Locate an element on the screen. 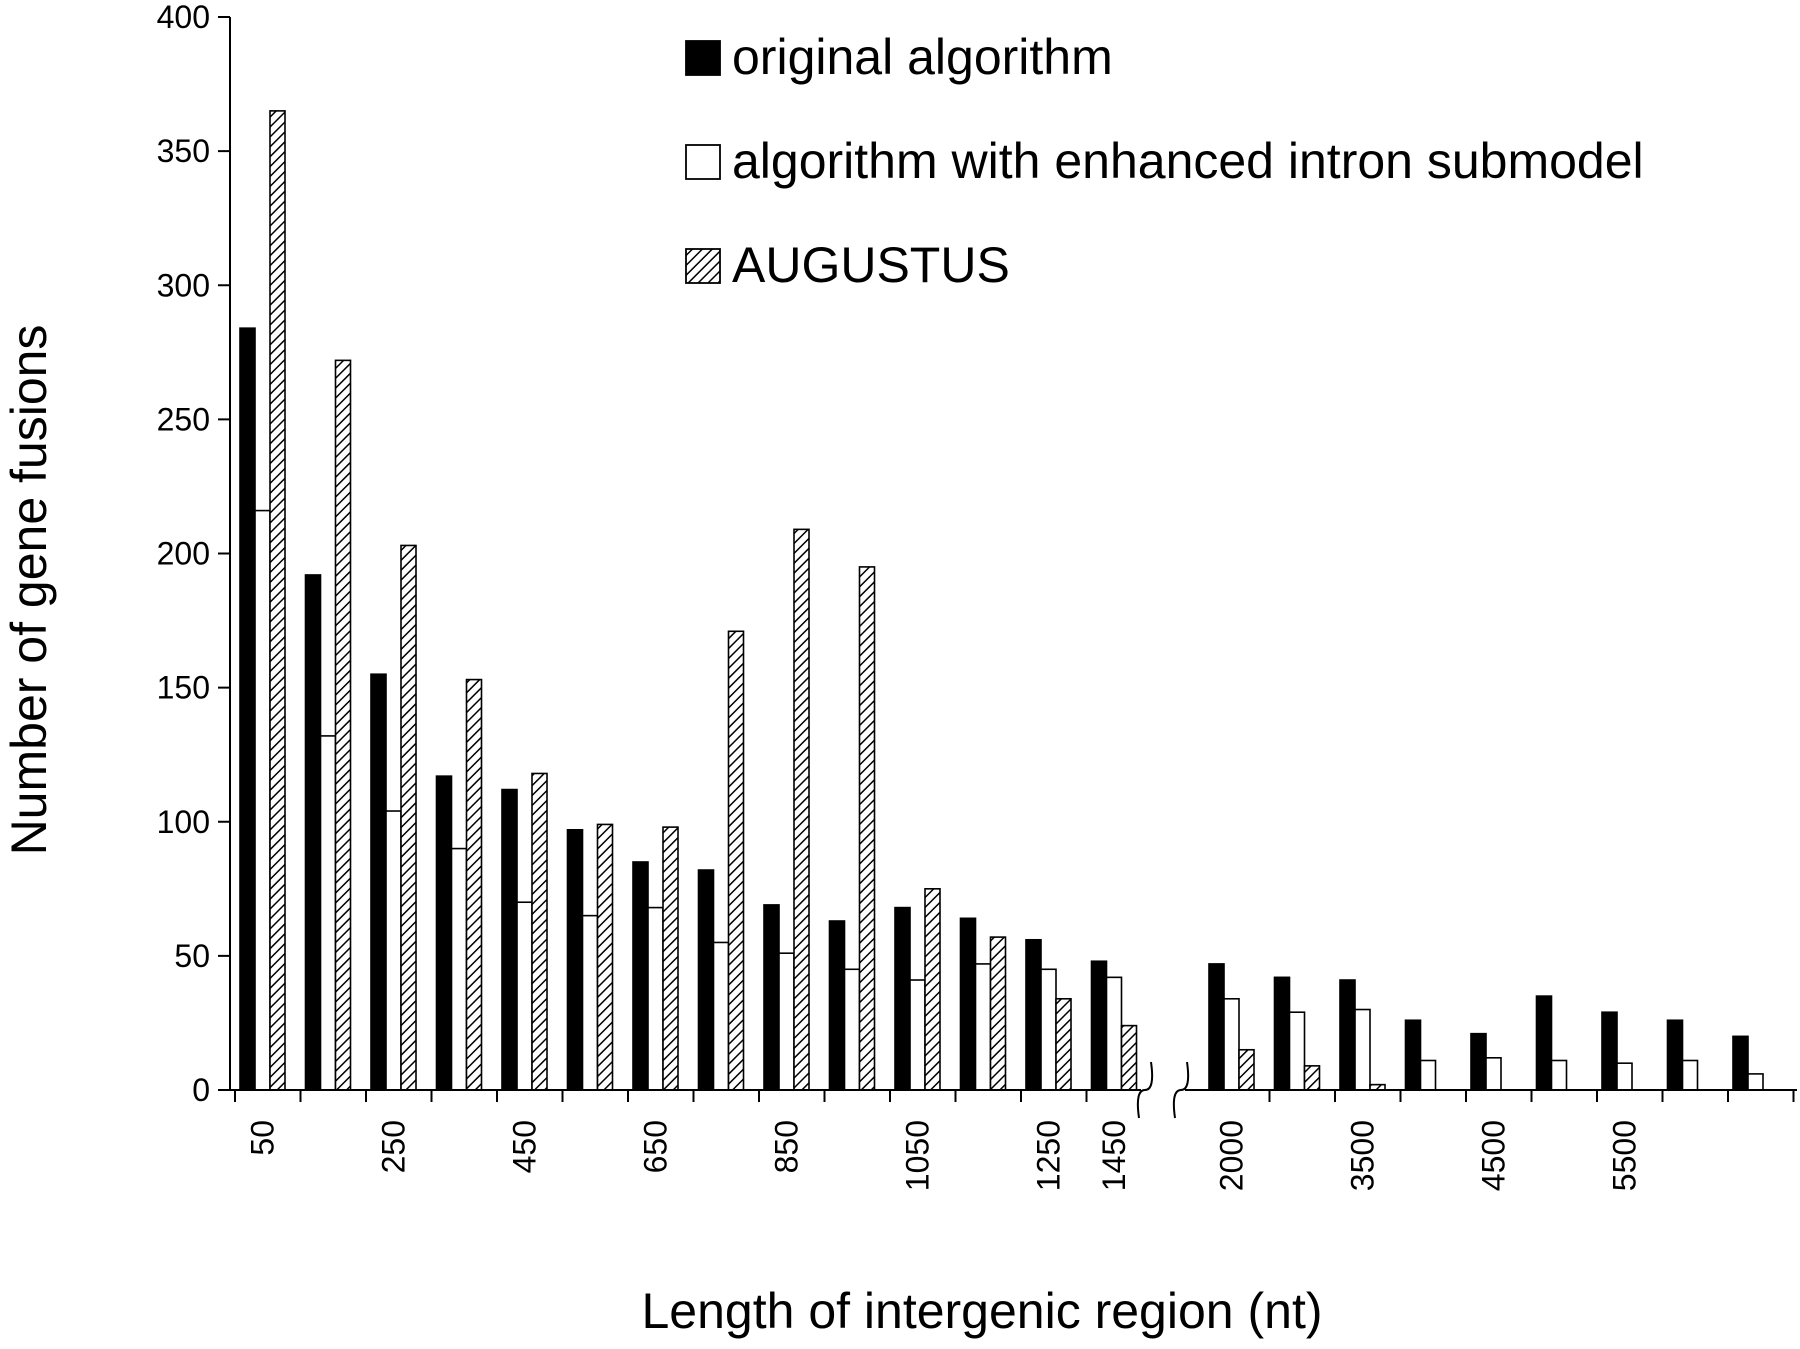  x-tick-label-1450: 1450 is located at coordinates (1114, 1155).